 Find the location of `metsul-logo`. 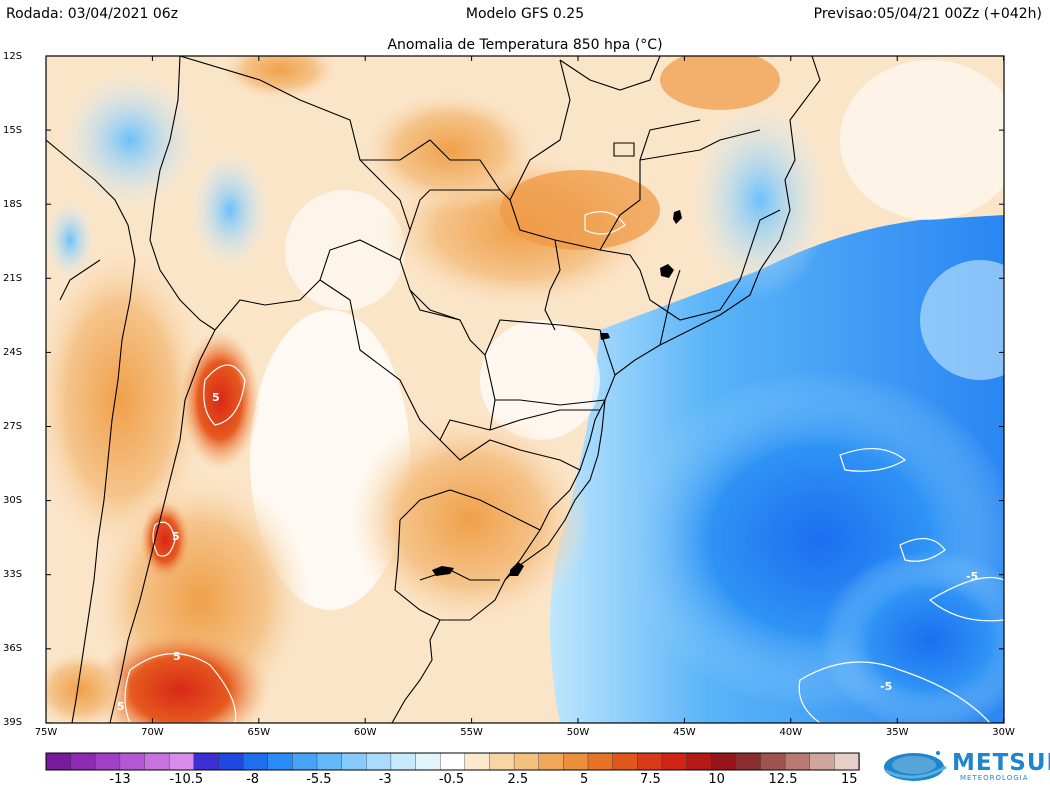

metsul-logo is located at coordinates (915, 766).